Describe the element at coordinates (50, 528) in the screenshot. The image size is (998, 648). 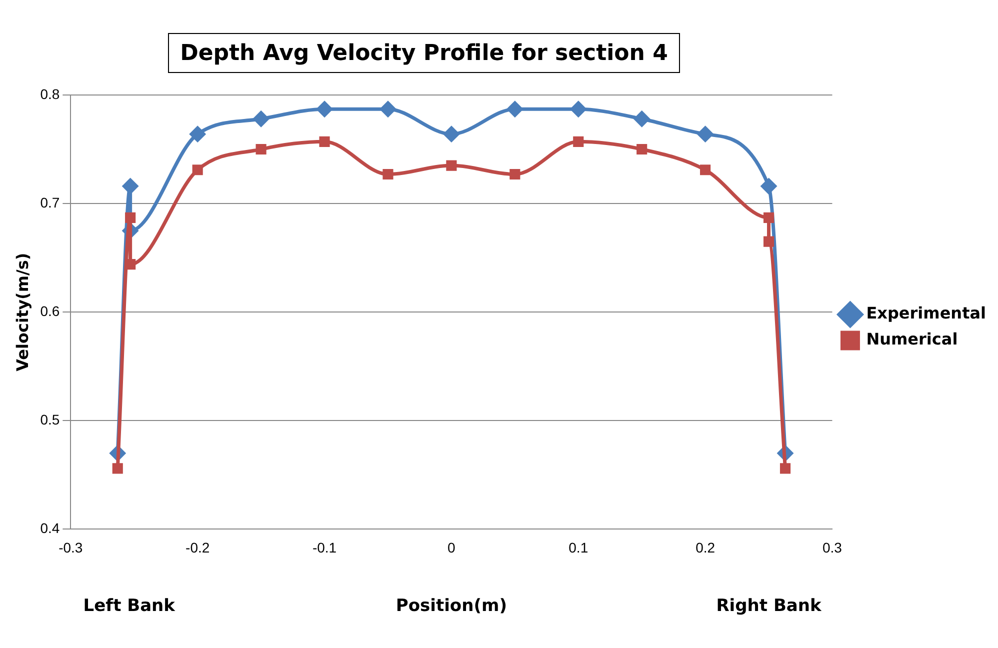
I see `y-tick-label: 0.4` at that location.